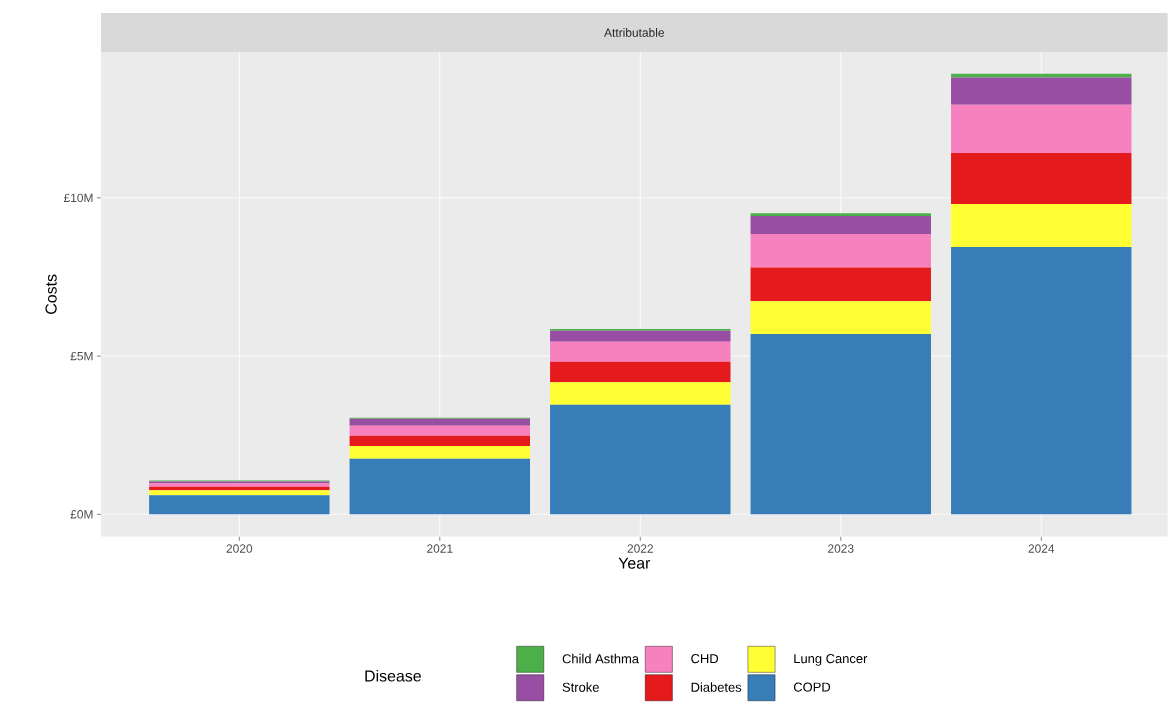 This screenshot has height=709, width=1168. What do you see at coordinates (634, 32) in the screenshot?
I see `chart-title: Attributable` at bounding box center [634, 32].